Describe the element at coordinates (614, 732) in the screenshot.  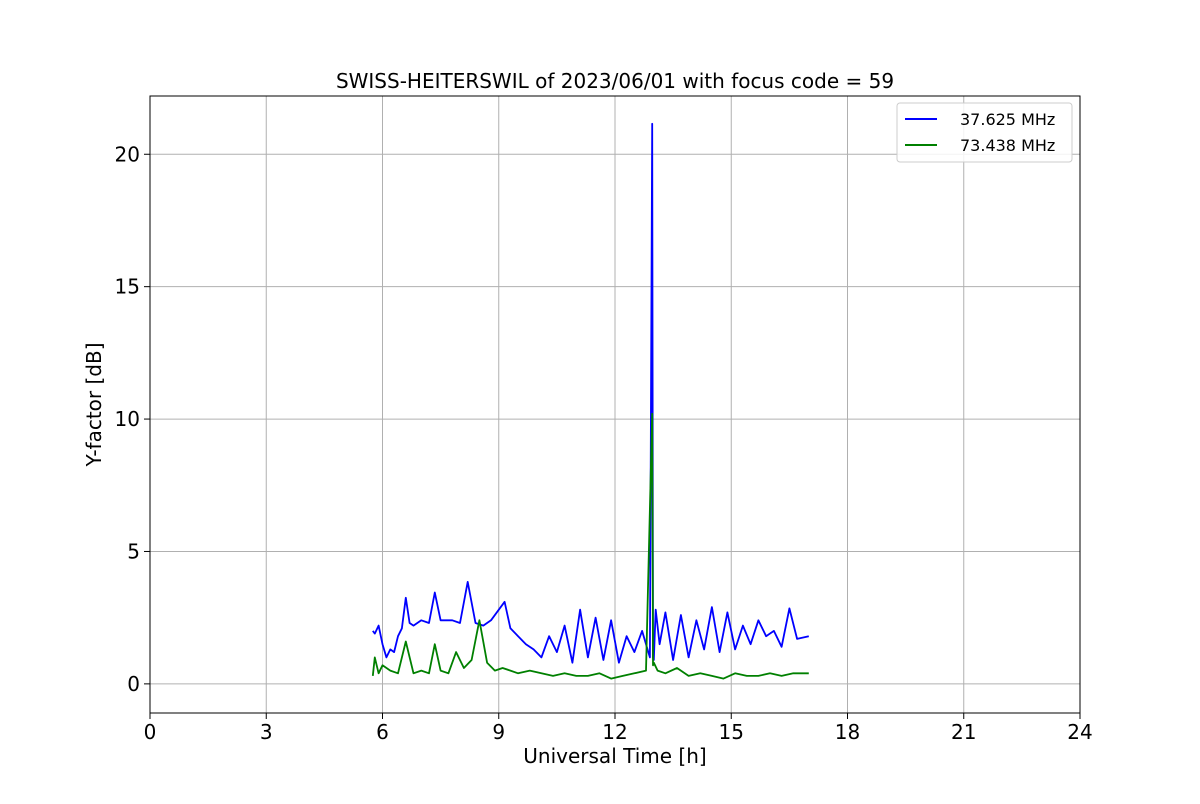
I see `x-tick-label: 12` at that location.